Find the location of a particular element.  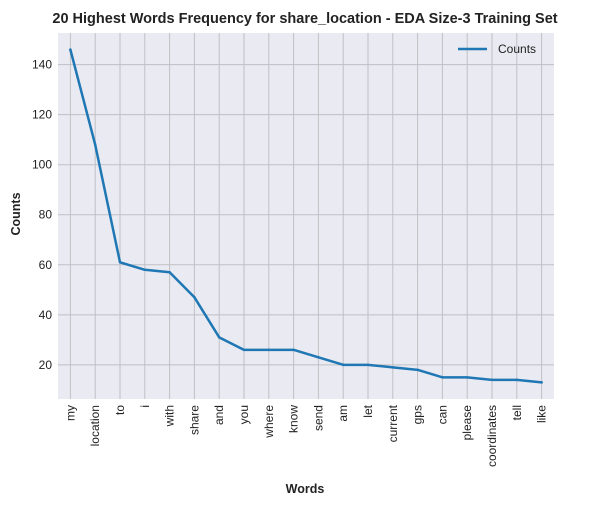

y-tick-label: 20 is located at coordinates (46, 365).